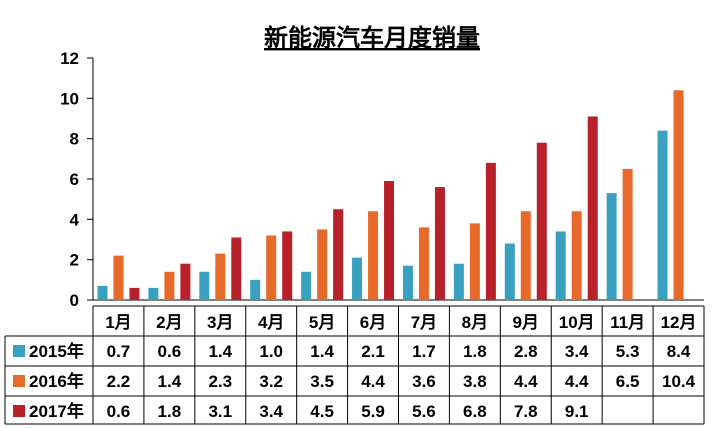  What do you see at coordinates (56, 381) in the screenshot?
I see `legend-label: 2016年` at bounding box center [56, 381].